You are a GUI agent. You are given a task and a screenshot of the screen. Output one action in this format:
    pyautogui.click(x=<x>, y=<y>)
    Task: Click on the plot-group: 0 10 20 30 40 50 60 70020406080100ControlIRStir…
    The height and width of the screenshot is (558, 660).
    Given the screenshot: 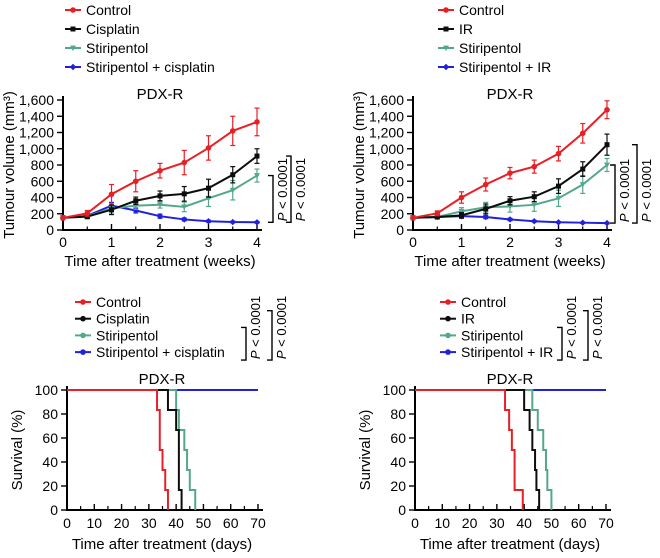 What is the action you would take?
    pyautogui.click(x=498, y=412)
    